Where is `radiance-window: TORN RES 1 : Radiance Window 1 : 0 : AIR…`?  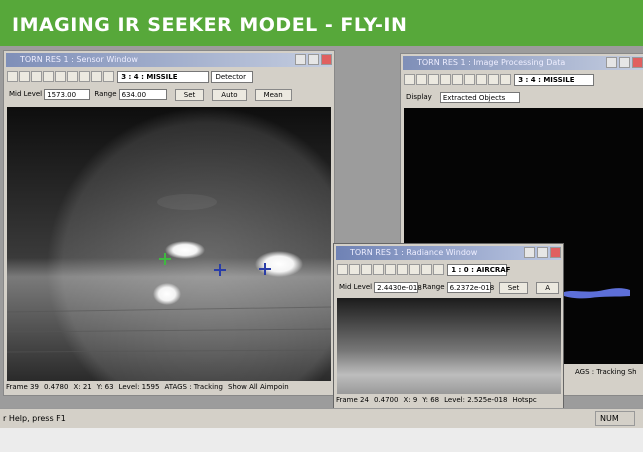 radiance-window: TORN RES 1 : Radiance Window 1 : 0 : AIR… is located at coordinates (448, 326).